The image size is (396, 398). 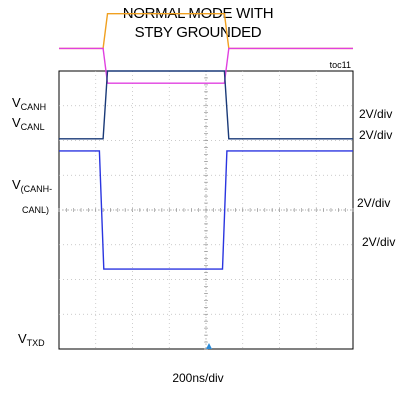 I want to click on label-vdiff-line2: CANL), so click(x=35, y=210).